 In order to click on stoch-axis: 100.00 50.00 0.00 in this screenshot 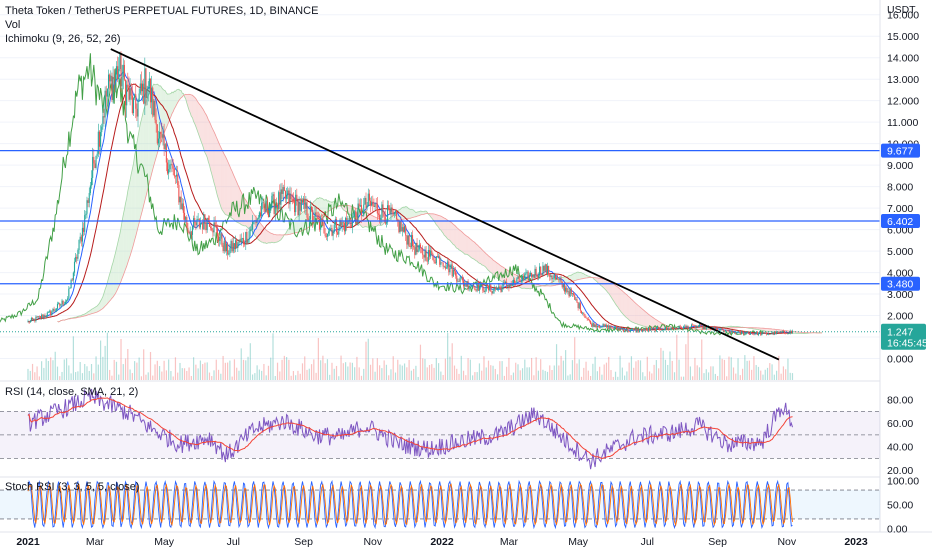, I will do `click(903, 505)`.